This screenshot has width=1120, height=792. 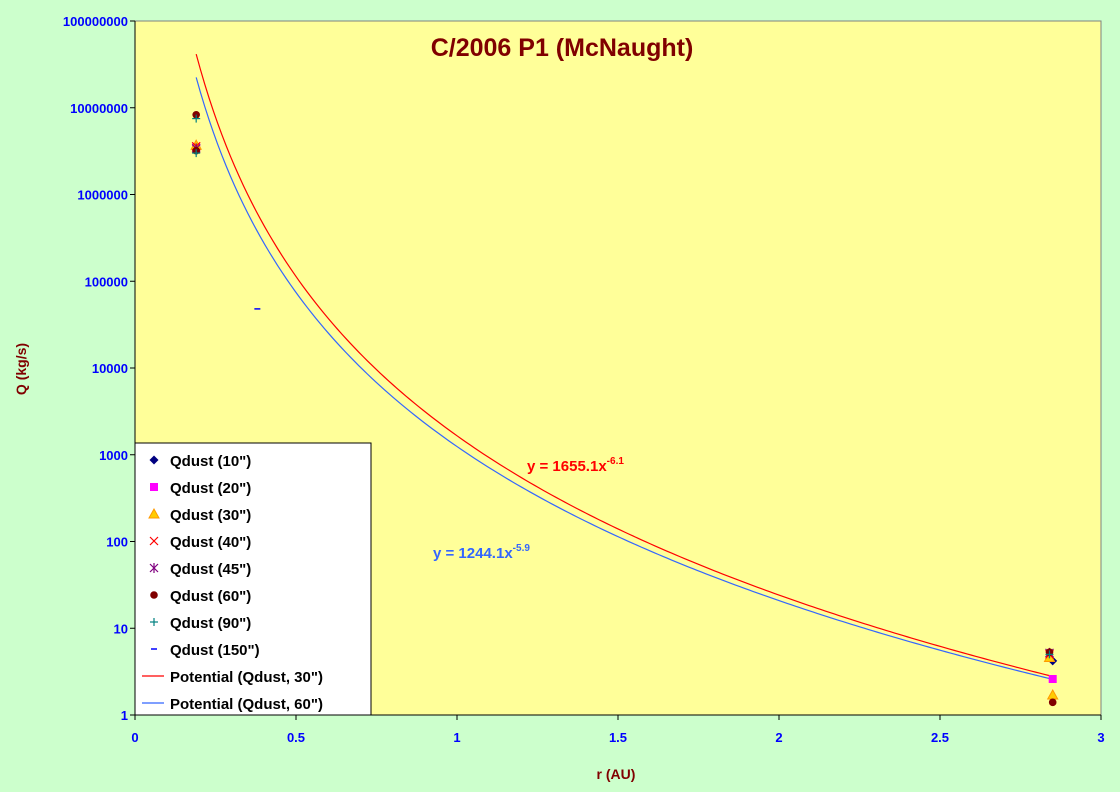 I want to click on x-tick-label: 0, so click(x=134, y=737).